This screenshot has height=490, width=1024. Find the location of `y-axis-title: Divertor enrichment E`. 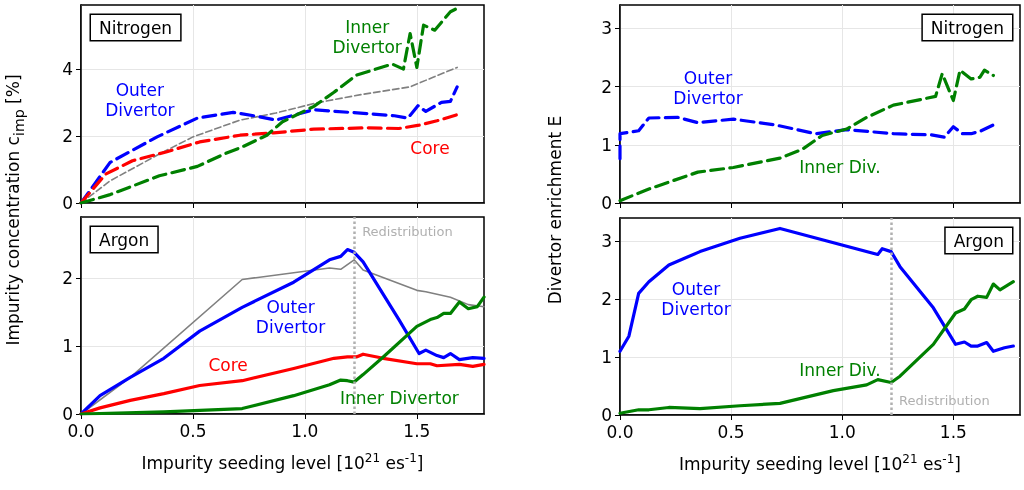

y-axis-title: Divertor enrichment E is located at coordinates (555, 210).